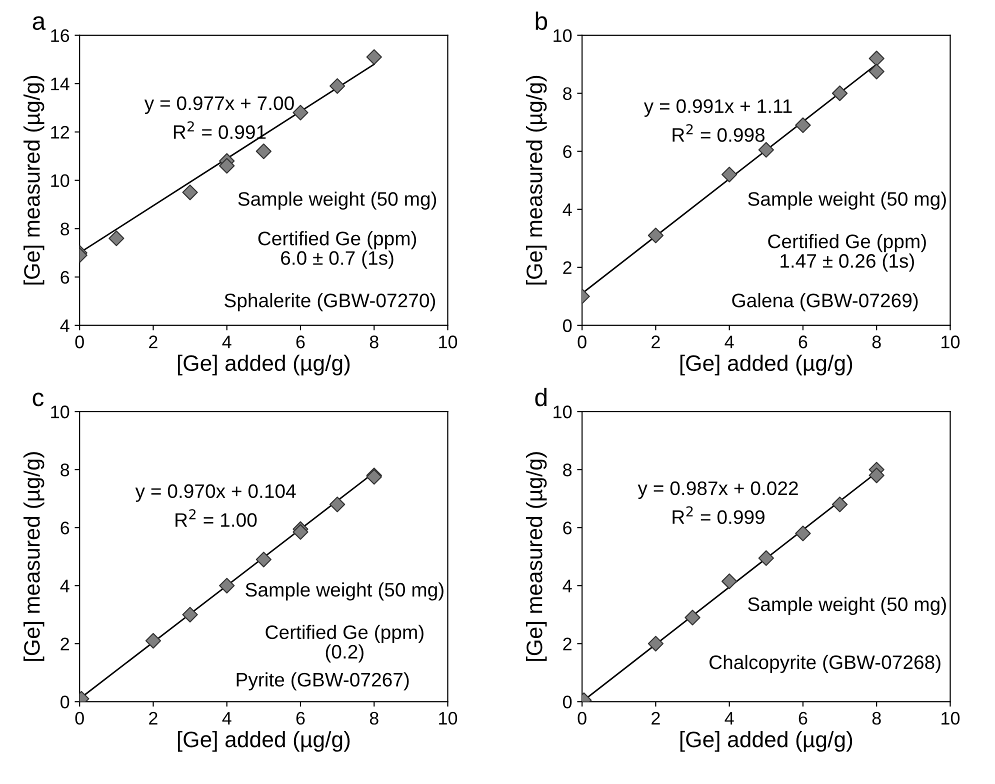 The image size is (995, 784). What do you see at coordinates (39, 23) in the screenshot?
I see `chart-title: a` at bounding box center [39, 23].